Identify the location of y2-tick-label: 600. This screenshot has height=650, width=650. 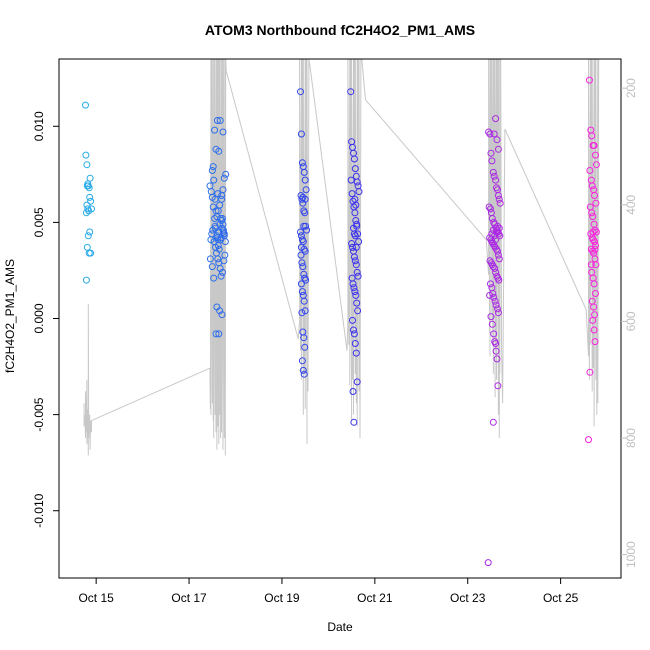
(631, 321).